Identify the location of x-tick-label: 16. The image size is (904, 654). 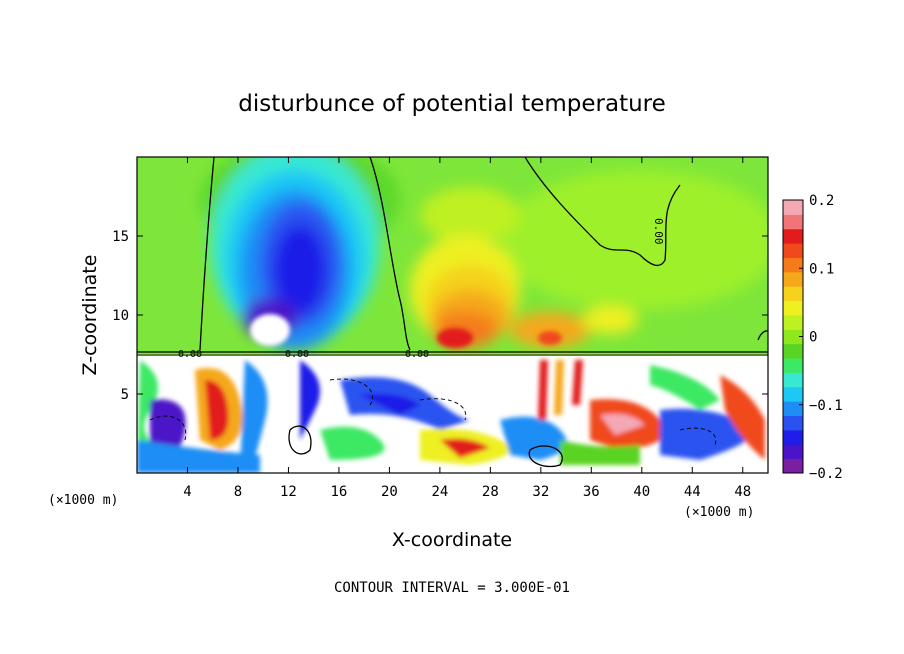
(338, 492).